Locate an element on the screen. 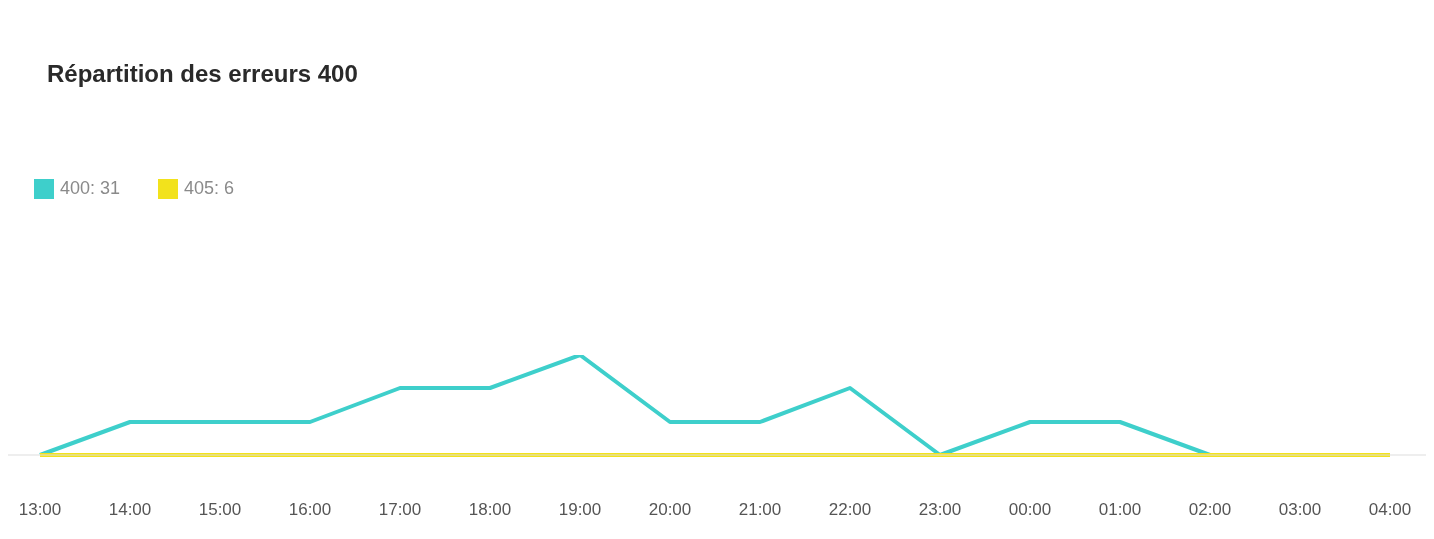 The image size is (1434, 539). x-tick-label: 14:00 is located at coordinates (130, 510).